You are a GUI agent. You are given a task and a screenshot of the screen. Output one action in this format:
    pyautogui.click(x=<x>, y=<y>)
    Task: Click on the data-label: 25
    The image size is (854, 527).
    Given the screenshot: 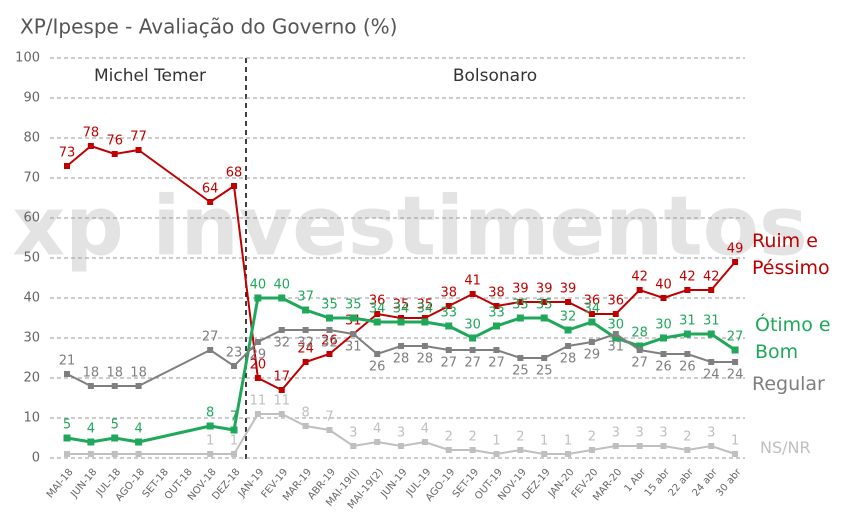 What is the action you would take?
    pyautogui.click(x=544, y=371)
    